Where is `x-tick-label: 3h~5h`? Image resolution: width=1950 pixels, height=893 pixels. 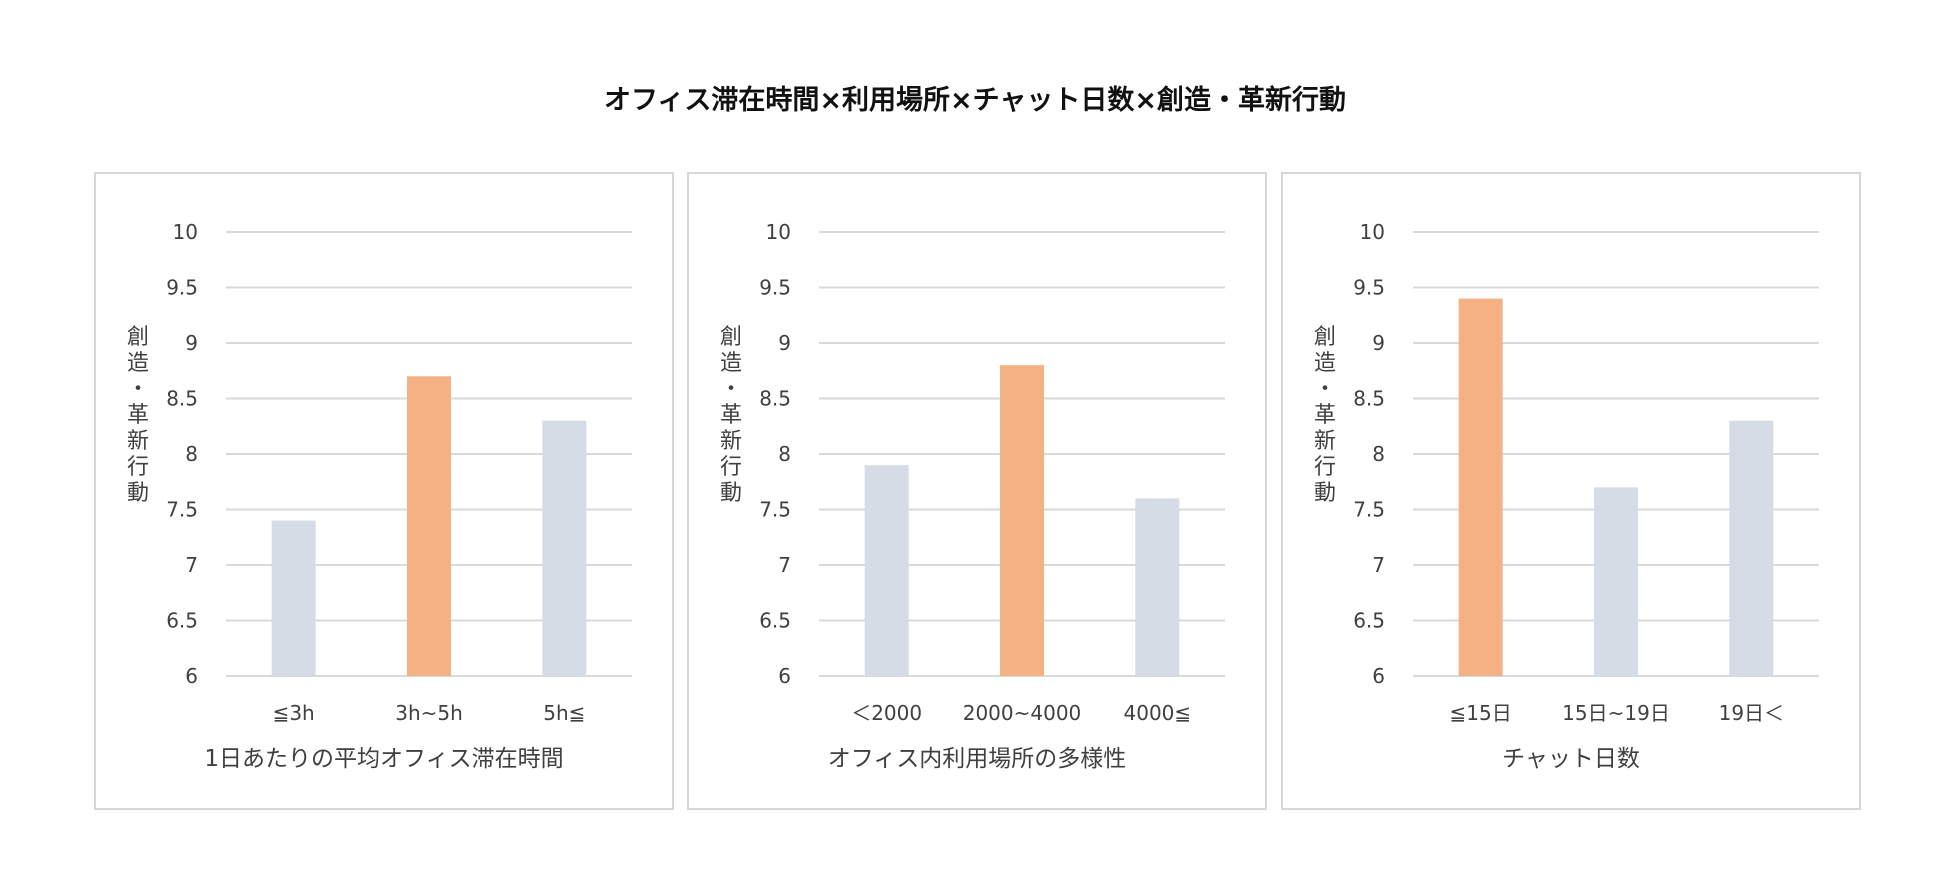 x-tick-label: 3h~5h is located at coordinates (429, 713).